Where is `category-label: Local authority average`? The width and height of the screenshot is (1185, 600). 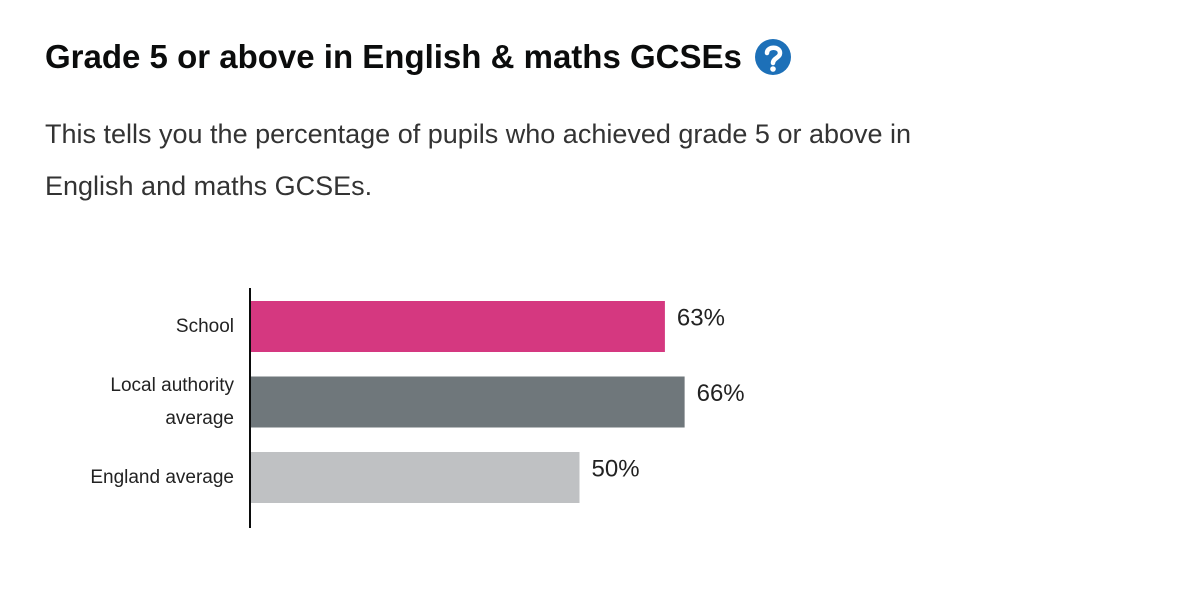 category-label: Local authority average is located at coordinates (172, 402).